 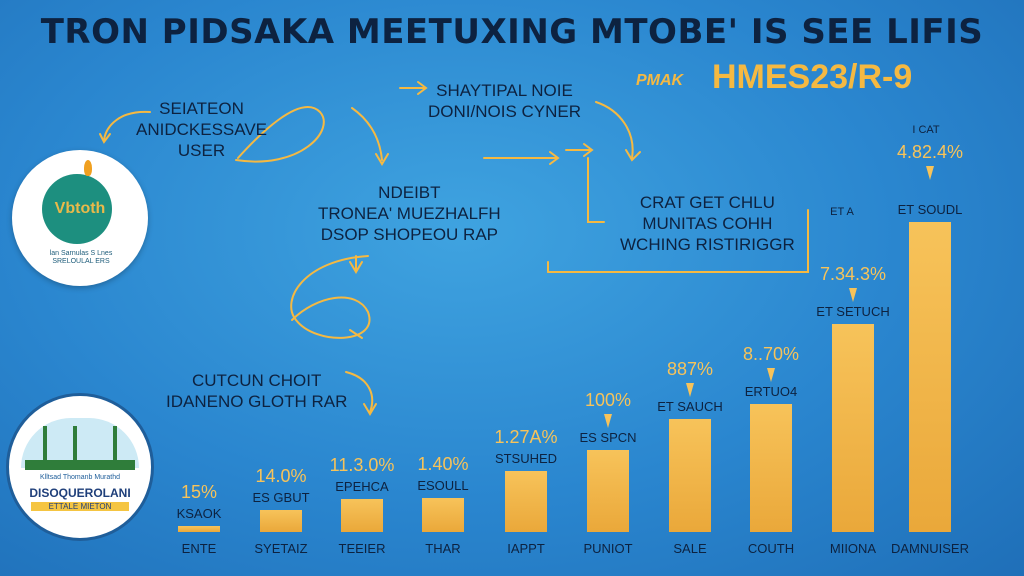 I want to click on bar-label: ESOULL, so click(x=443, y=486).